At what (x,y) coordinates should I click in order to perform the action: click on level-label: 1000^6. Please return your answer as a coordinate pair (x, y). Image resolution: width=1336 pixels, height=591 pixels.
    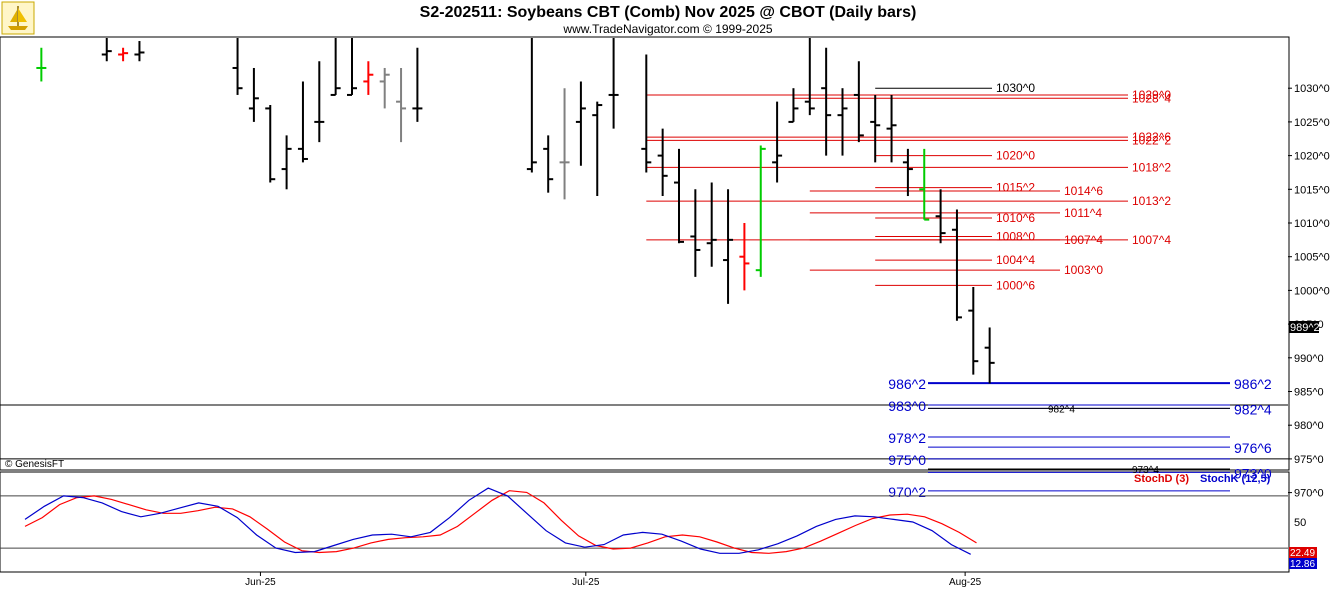
    Looking at the image, I should click on (1015, 285).